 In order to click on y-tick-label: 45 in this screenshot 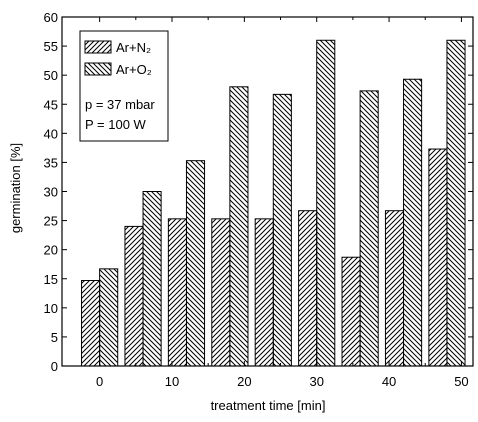, I will do `click(51, 104)`.